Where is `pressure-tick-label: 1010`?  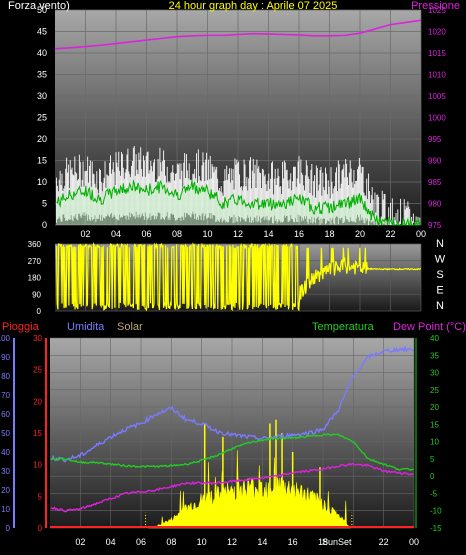 pressure-tick-label: 1010 is located at coordinates (437, 75).